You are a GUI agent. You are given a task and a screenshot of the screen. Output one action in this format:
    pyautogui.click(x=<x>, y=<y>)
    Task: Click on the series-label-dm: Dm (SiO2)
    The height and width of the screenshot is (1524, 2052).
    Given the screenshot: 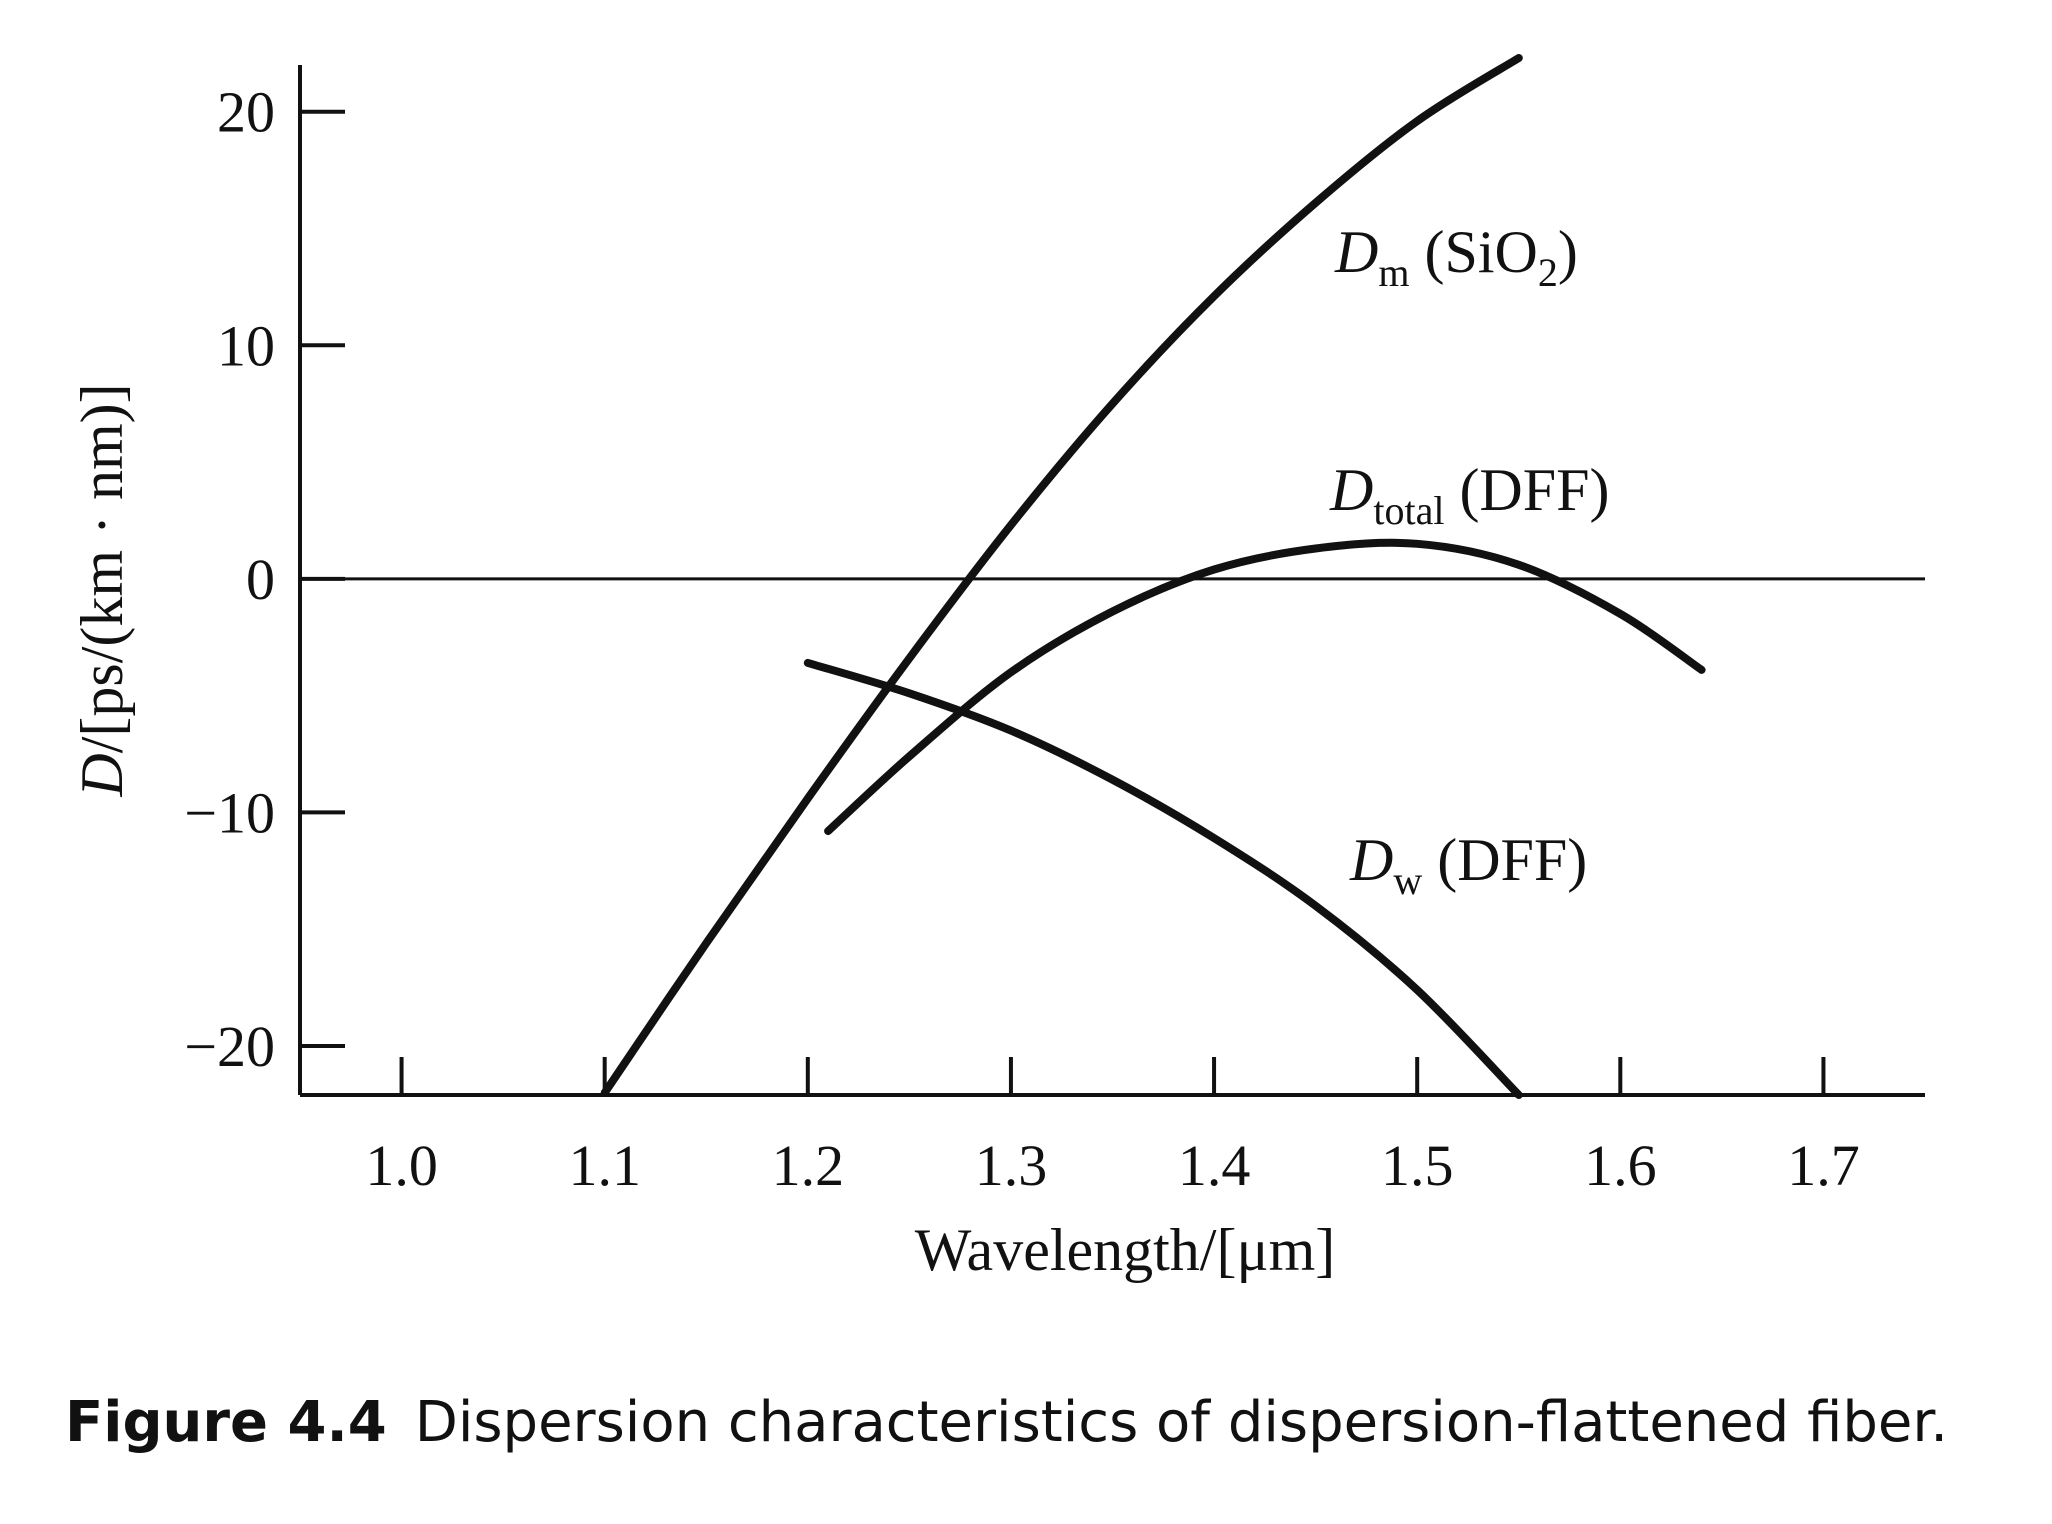 What is the action you would take?
    pyautogui.click(x=1456, y=257)
    